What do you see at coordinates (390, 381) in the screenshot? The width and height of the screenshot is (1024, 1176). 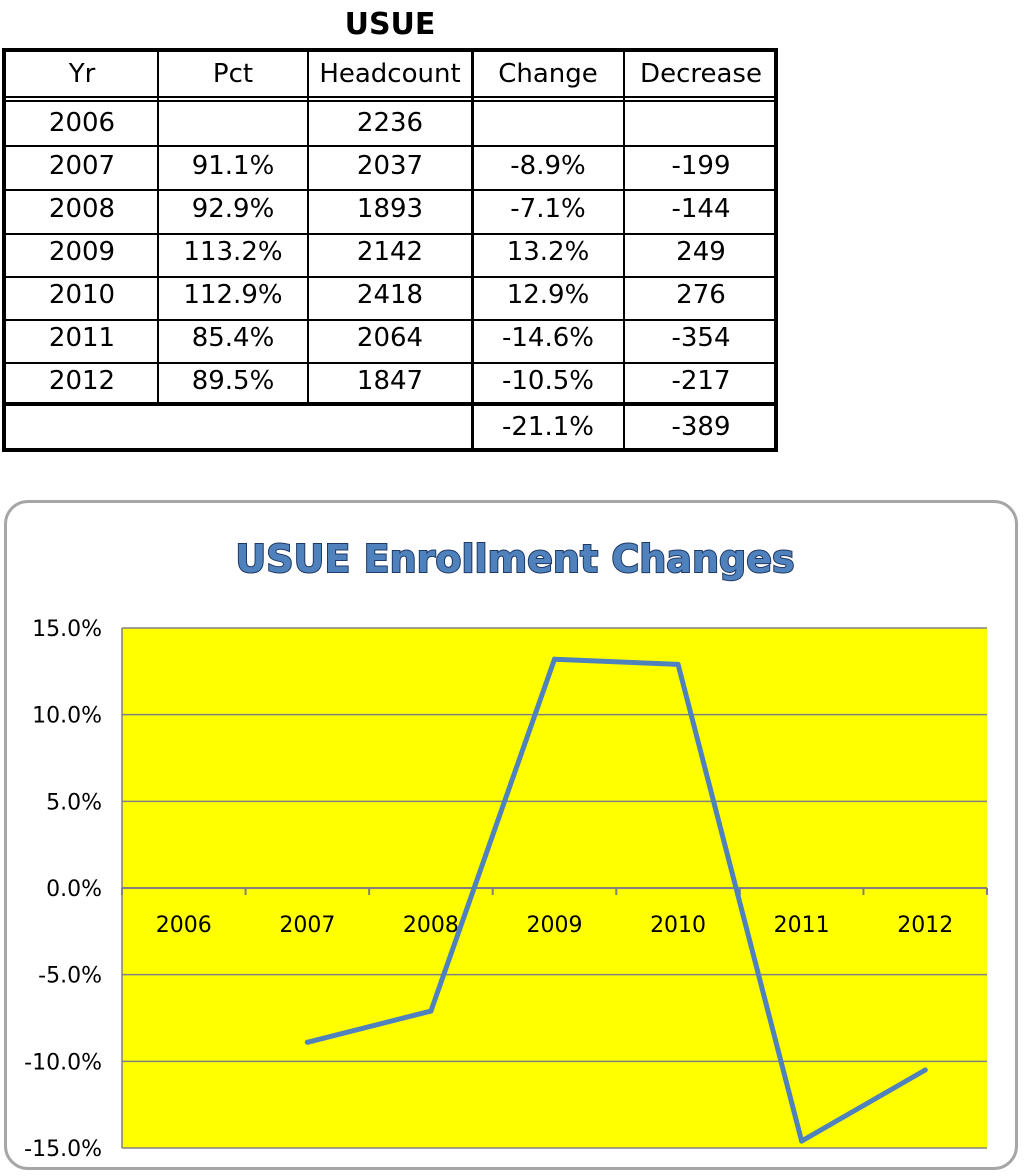 I see `table-cell: 1847` at bounding box center [390, 381].